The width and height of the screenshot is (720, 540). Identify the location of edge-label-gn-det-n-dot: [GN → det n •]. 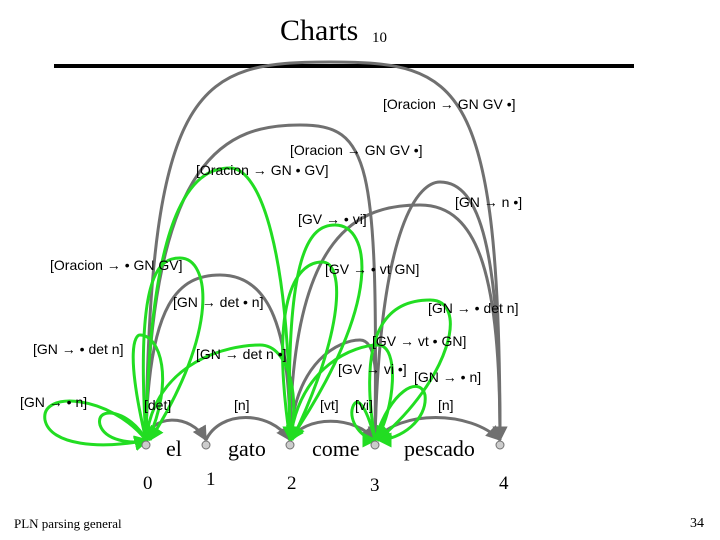
(241, 354).